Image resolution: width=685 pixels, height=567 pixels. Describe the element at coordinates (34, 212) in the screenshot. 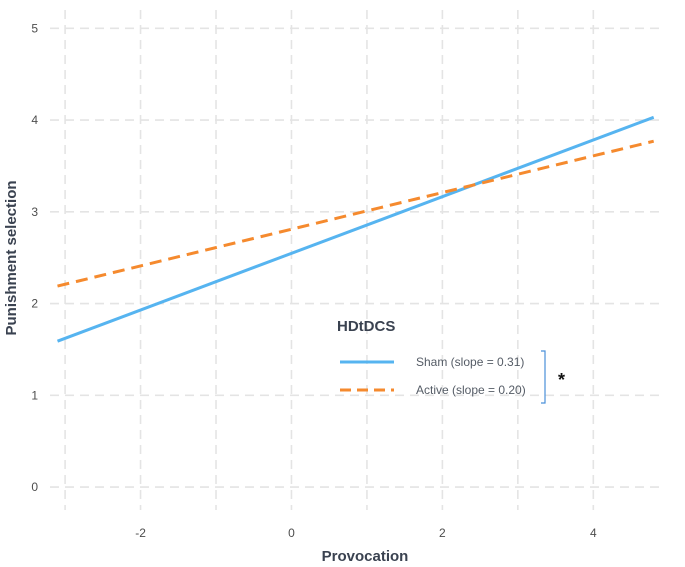

I see `y-tick-label: 3` at that location.